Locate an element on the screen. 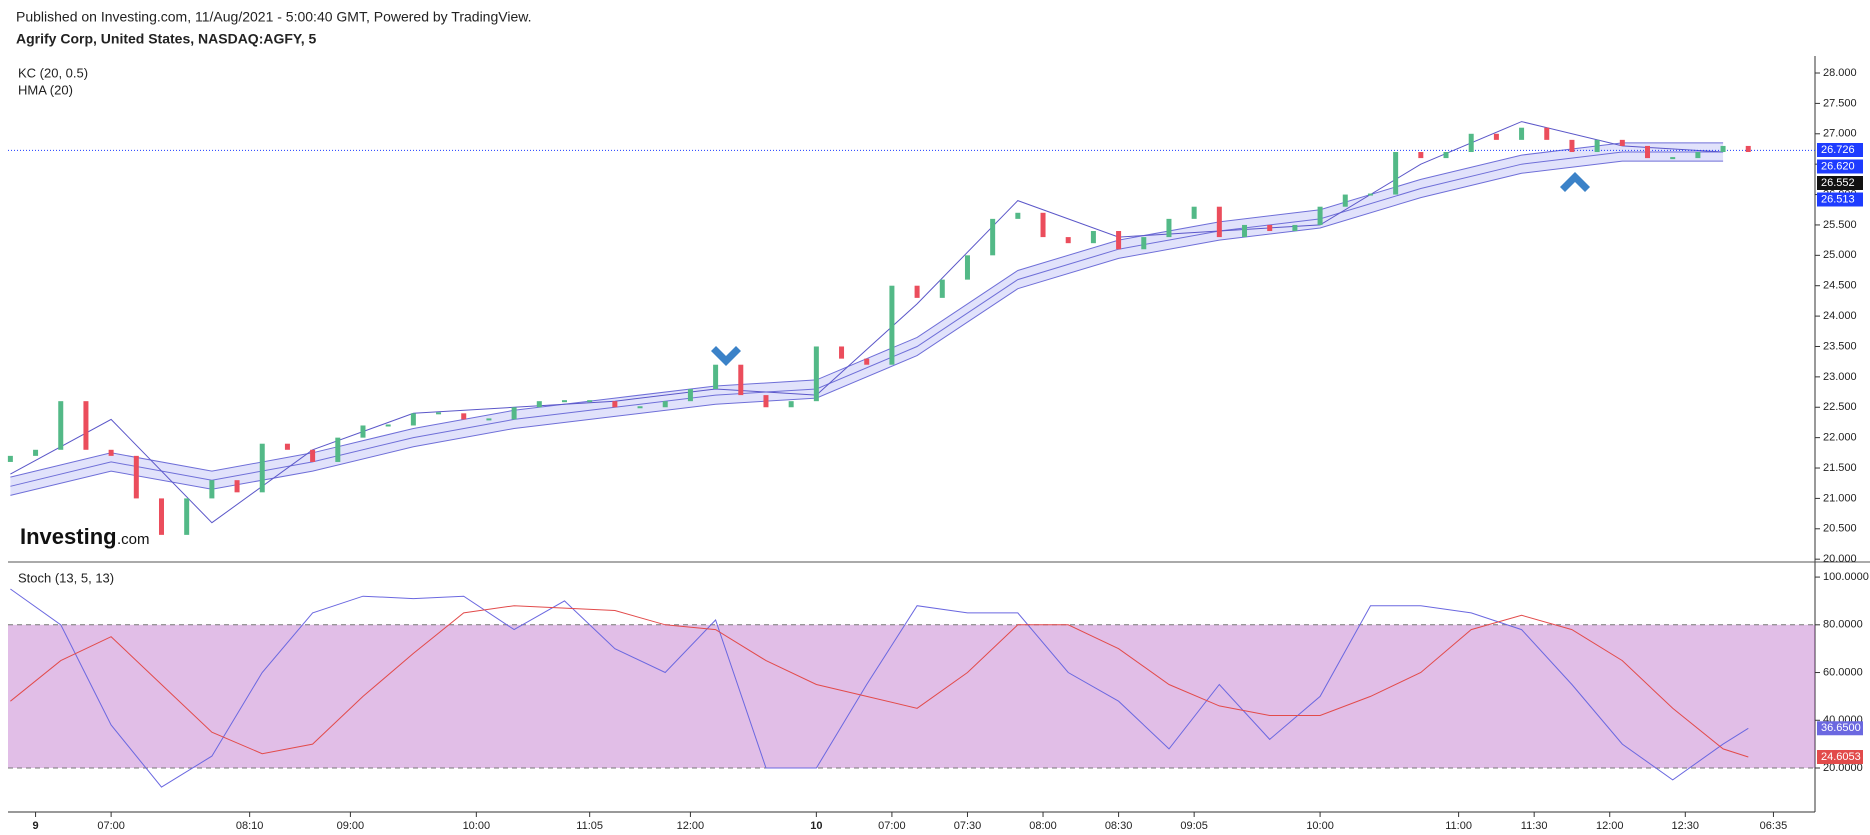  x-tick-label: 12:30 is located at coordinates (1686, 826).